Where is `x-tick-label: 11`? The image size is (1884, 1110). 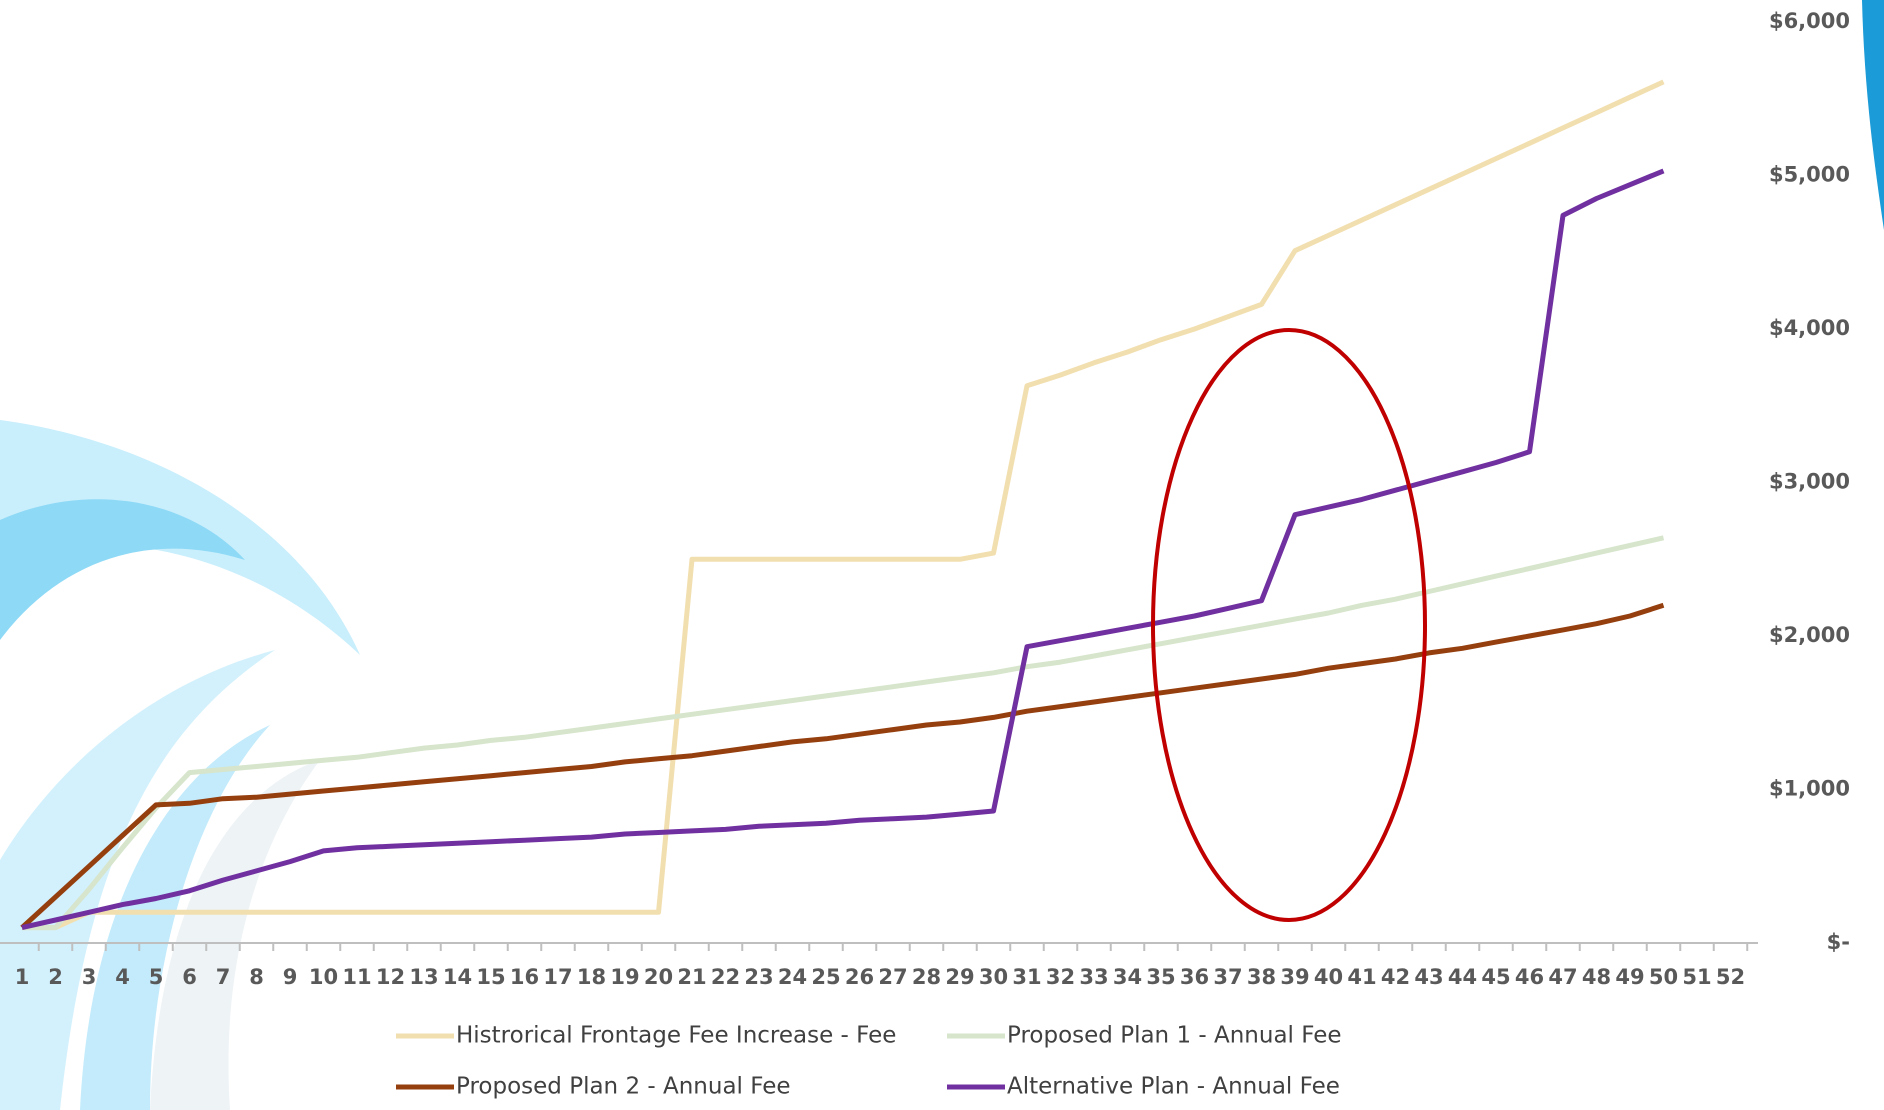
x-tick-label: 11 is located at coordinates (356, 977).